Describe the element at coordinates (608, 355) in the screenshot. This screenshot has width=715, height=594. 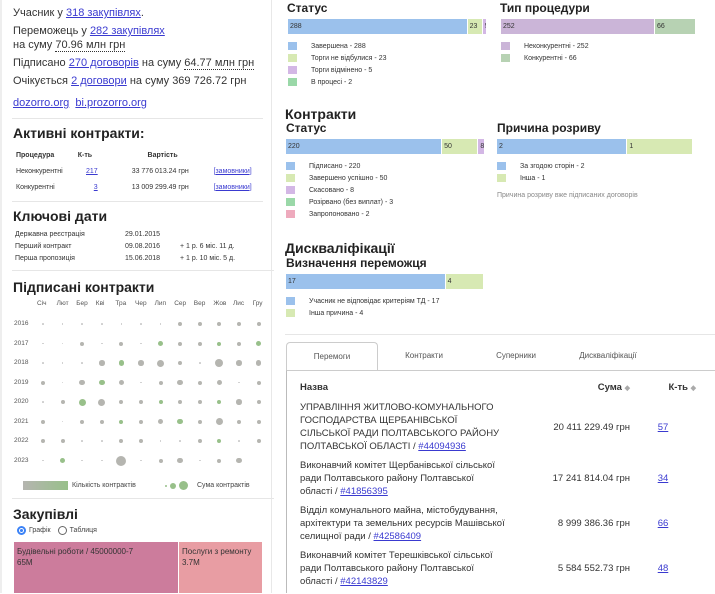
I see `tab-disqualifications: Дискваліфікації` at that location.